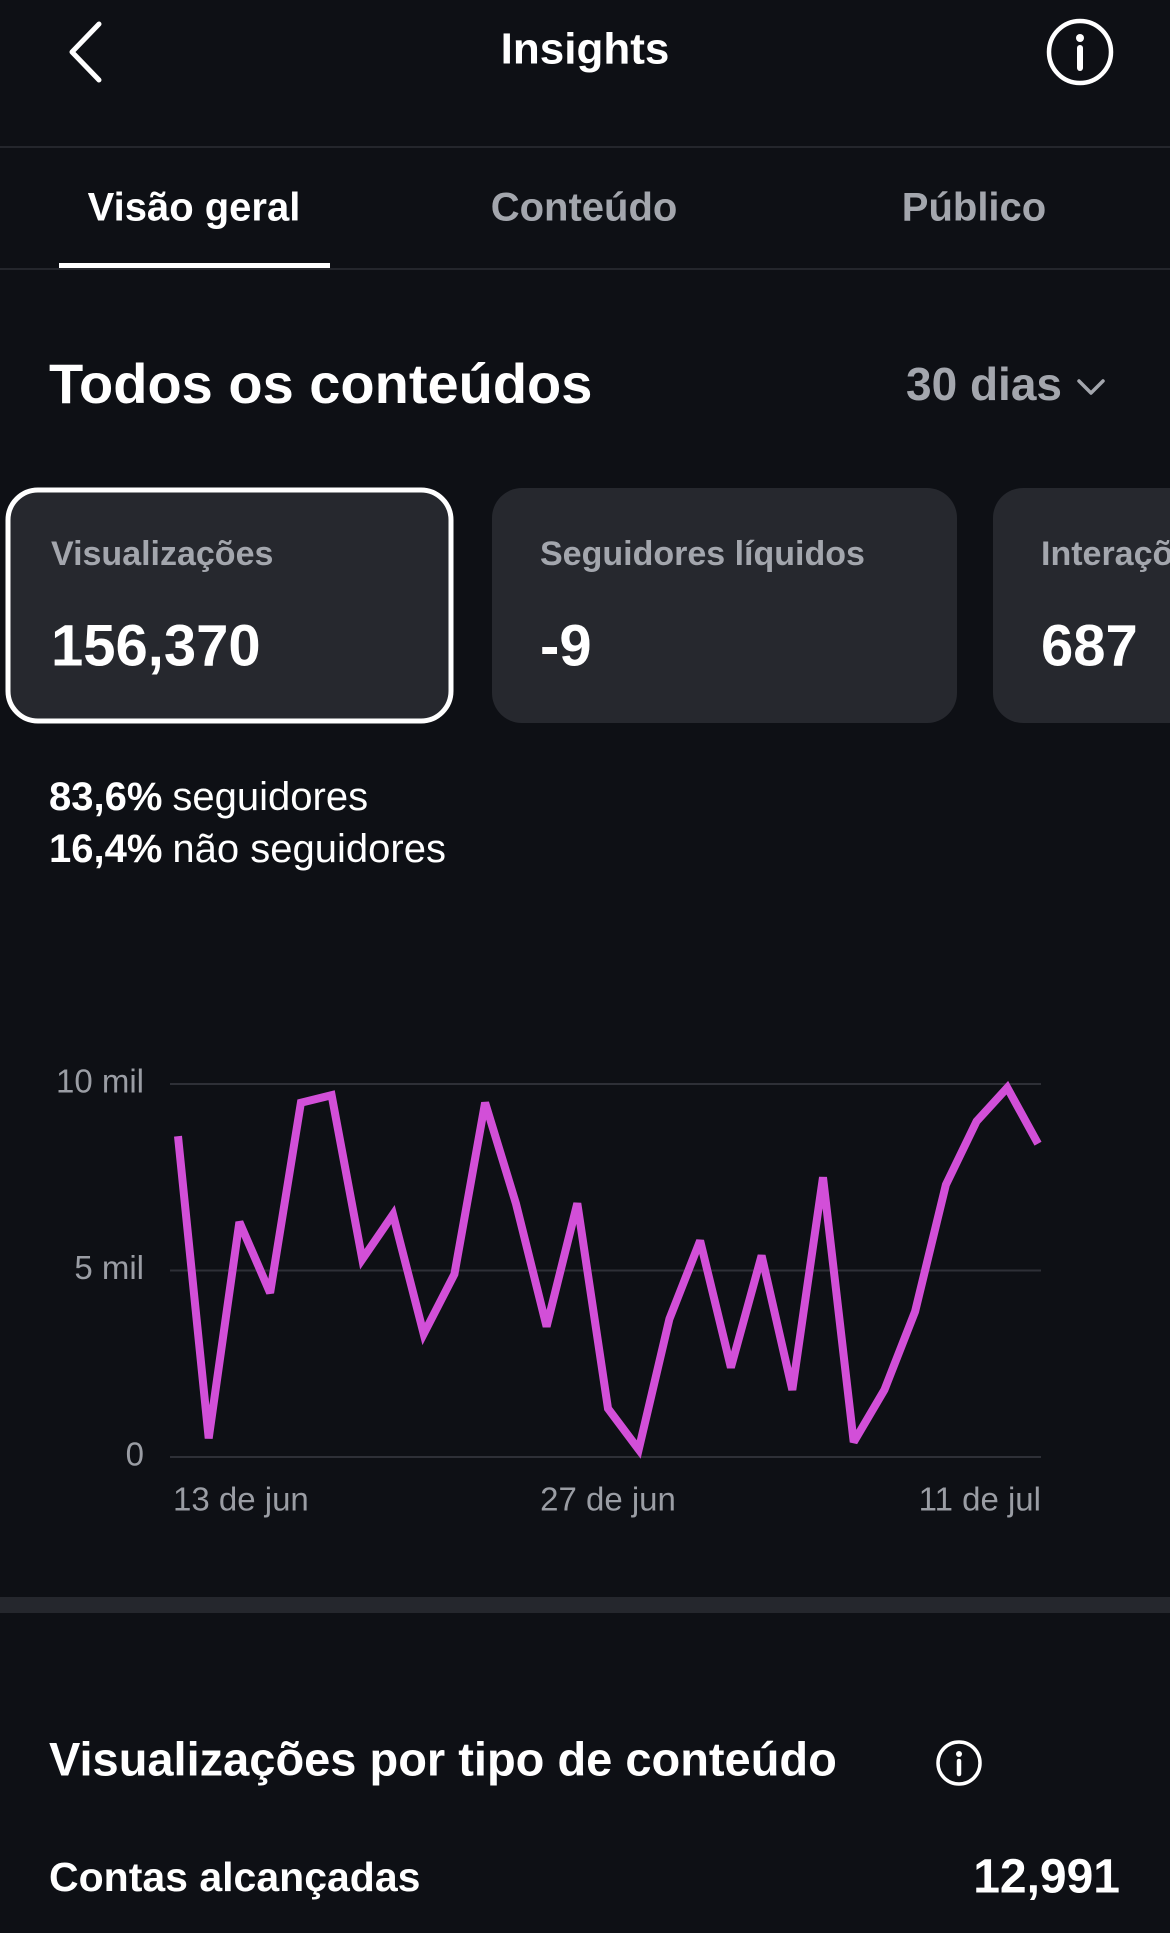  I want to click on back-button, so click(85, 52).